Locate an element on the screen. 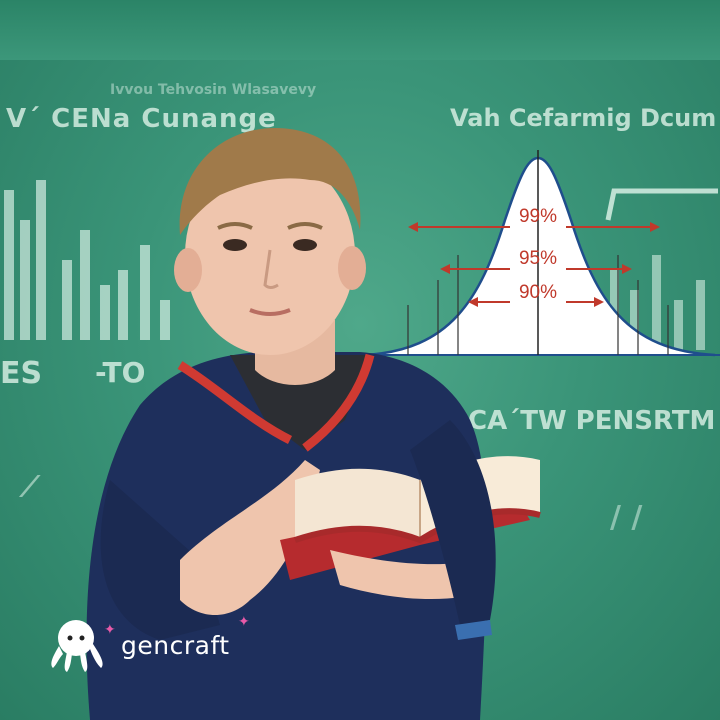  chalk-heading-right: Vah Cefarmig Dcum is located at coordinates (583, 118).